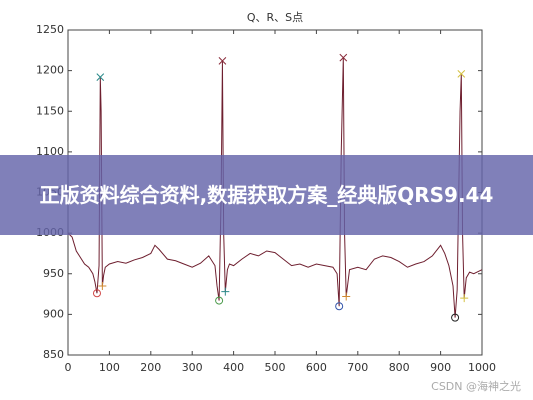 The height and width of the screenshot is (400, 533). Describe the element at coordinates (50, 110) in the screenshot. I see `y-tick-label: 1150` at that location.